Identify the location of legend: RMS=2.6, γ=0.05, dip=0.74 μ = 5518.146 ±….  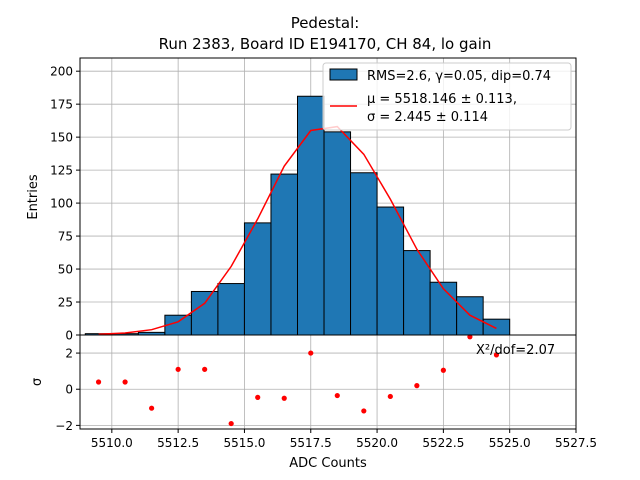
(447, 96).